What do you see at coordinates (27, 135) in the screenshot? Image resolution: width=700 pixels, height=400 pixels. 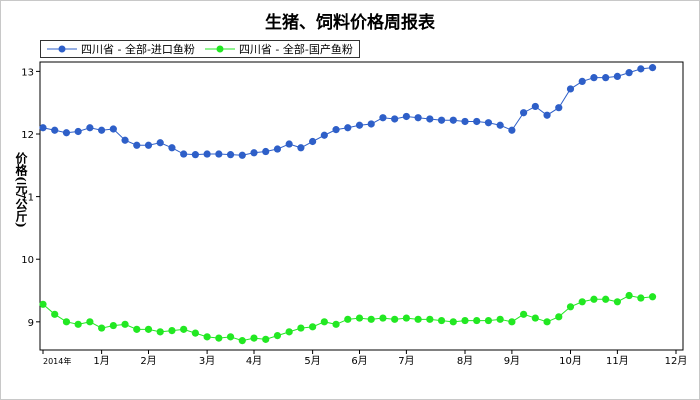 I see `y-tick-label: 12` at bounding box center [27, 135].